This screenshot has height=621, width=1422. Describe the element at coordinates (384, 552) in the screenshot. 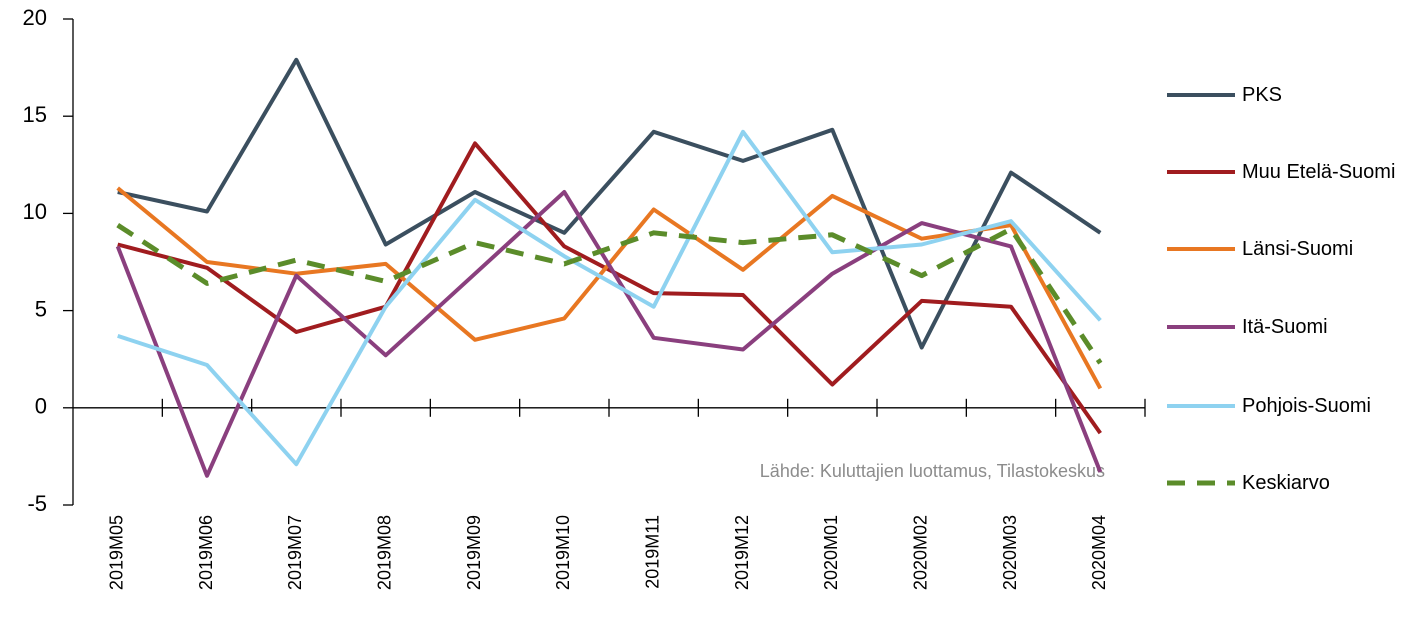

I see `x-tick-label: 2019M08` at that location.